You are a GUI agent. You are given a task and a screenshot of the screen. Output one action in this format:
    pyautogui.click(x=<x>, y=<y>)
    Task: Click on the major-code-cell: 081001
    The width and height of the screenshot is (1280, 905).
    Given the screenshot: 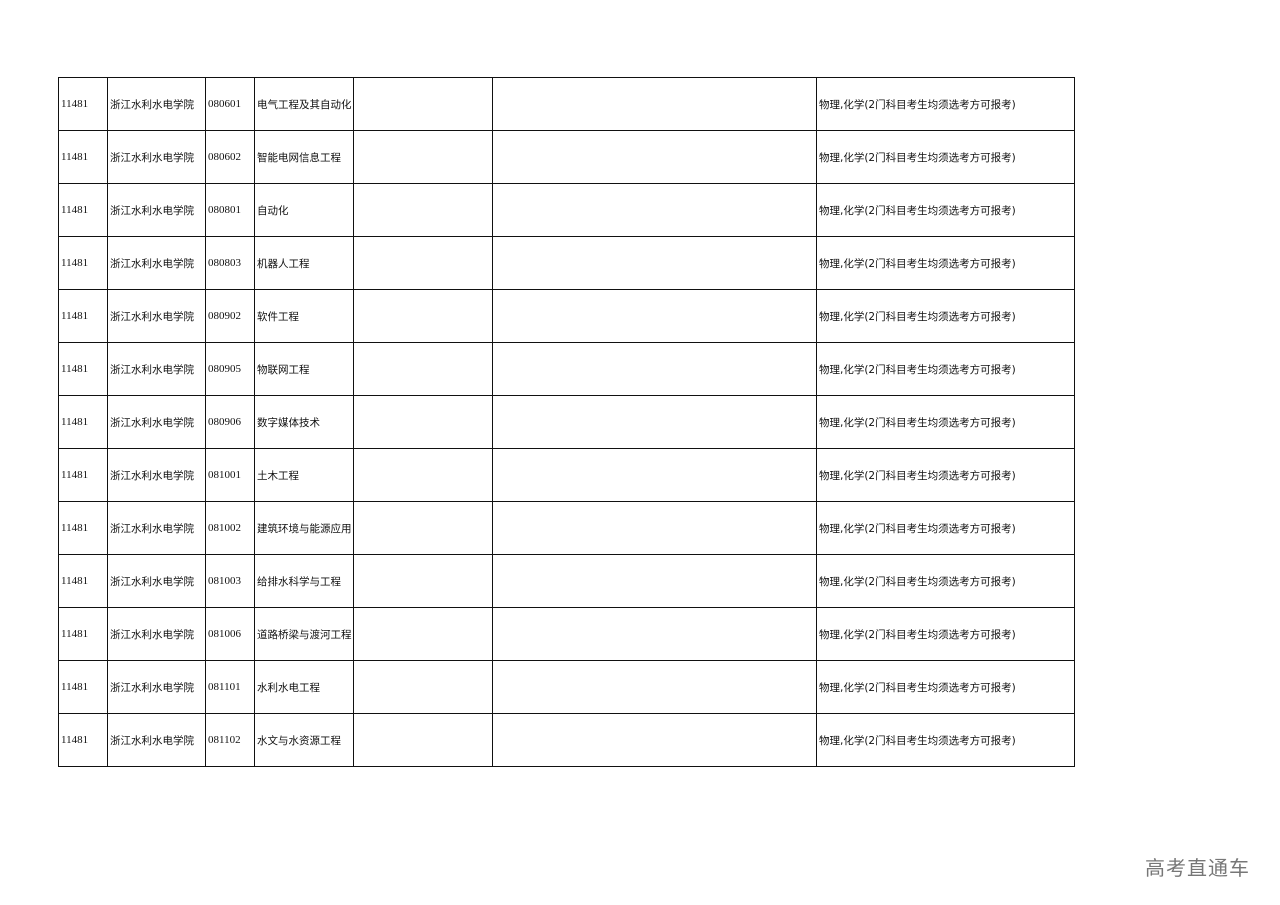 What is the action you would take?
    pyautogui.click(x=230, y=475)
    